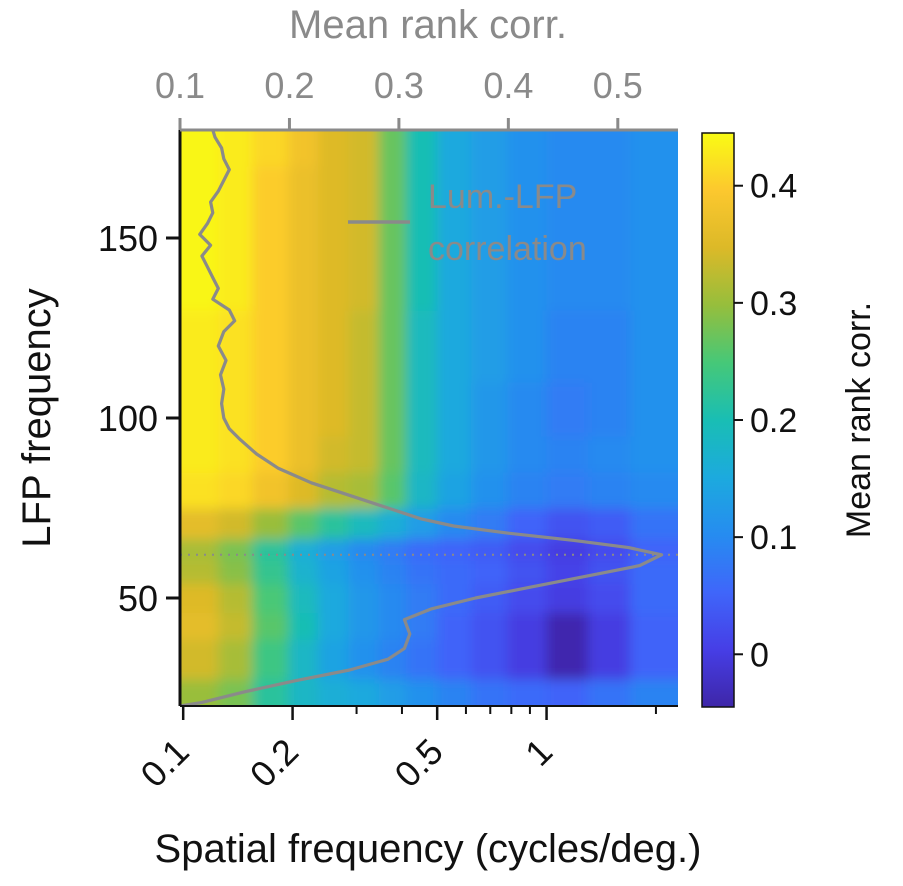 This screenshot has width=903, height=886. What do you see at coordinates (428, 849) in the screenshot?
I see `x-axis-label: Spatial frequency (cycles/deg.)` at bounding box center [428, 849].